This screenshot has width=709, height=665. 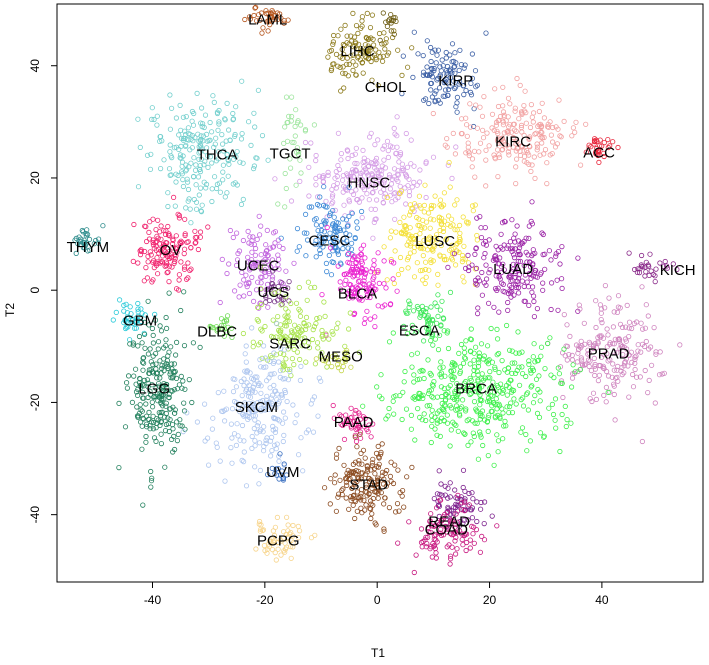 What do you see at coordinates (35, 402) in the screenshot?
I see `y-tick-label: -20` at bounding box center [35, 402].